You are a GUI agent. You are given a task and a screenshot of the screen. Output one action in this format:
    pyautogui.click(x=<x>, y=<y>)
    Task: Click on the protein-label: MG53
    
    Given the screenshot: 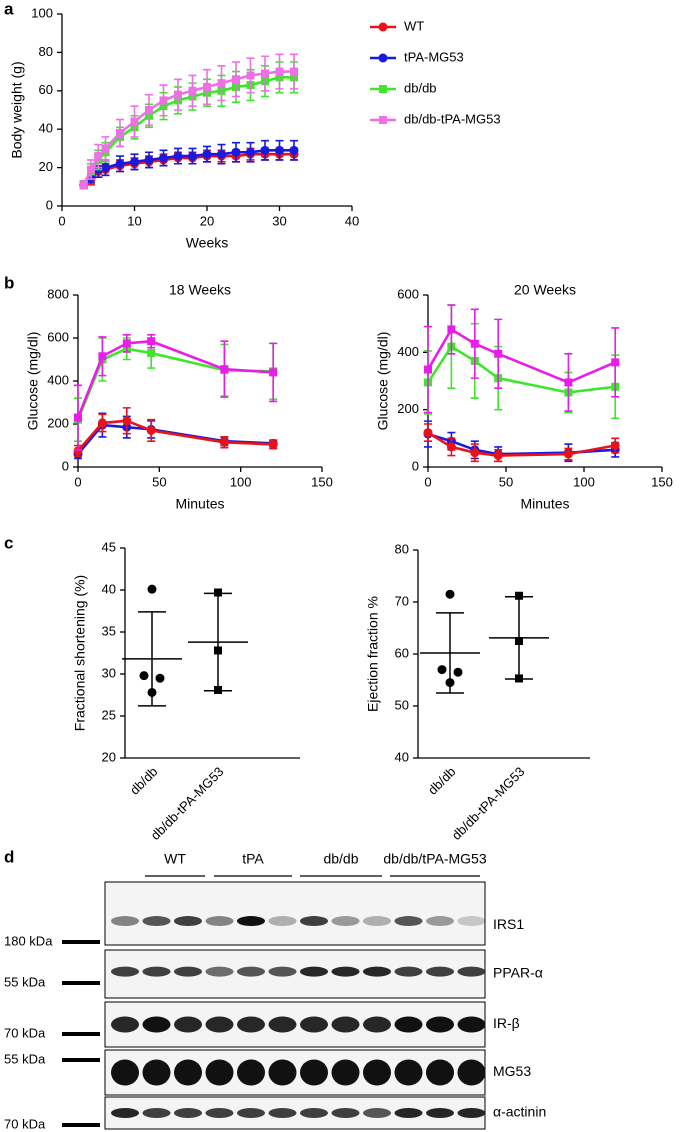 What is the action you would take?
    pyautogui.click(x=512, y=1071)
    